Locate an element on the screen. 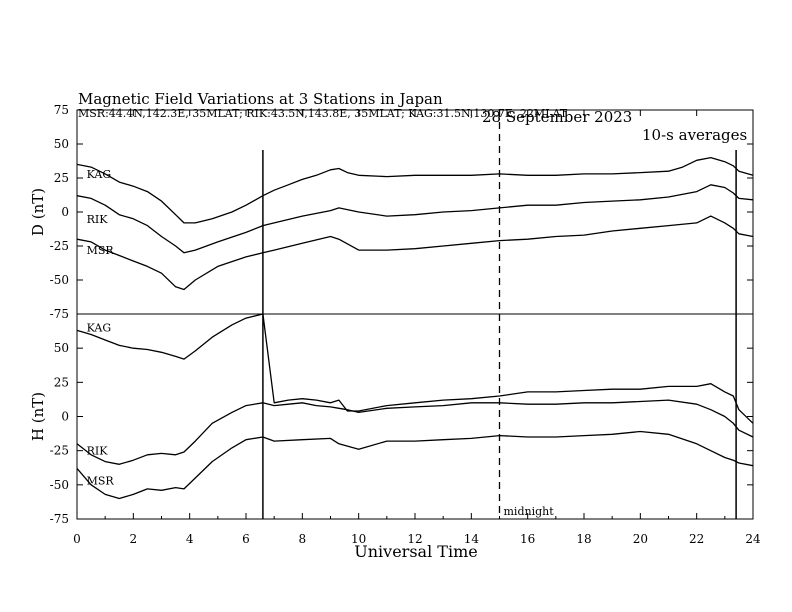 Image resolution: width=792 pixels, height=612 pixels. midnight-label: midnight is located at coordinates (529, 511).